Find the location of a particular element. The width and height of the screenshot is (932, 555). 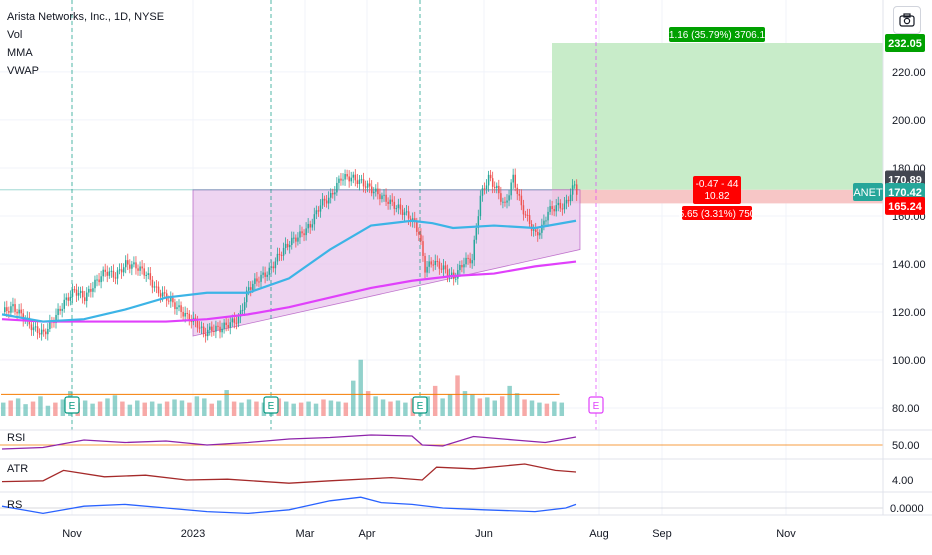

price-axis-tick: 200.00 is located at coordinates (909, 121).